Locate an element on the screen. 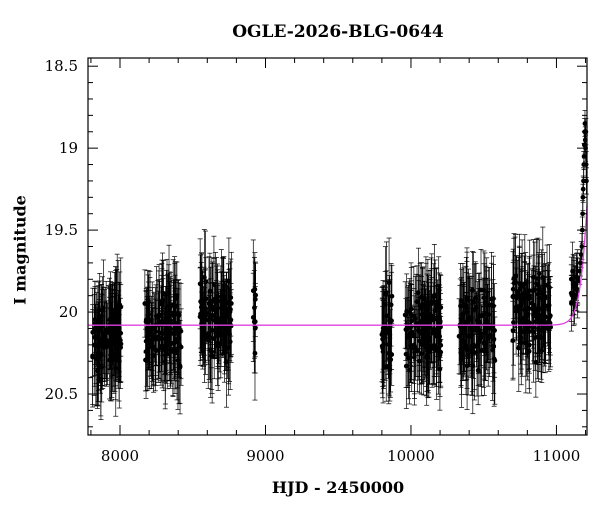 The image size is (600, 512). y-tick-label: 20 is located at coordinates (68, 312).